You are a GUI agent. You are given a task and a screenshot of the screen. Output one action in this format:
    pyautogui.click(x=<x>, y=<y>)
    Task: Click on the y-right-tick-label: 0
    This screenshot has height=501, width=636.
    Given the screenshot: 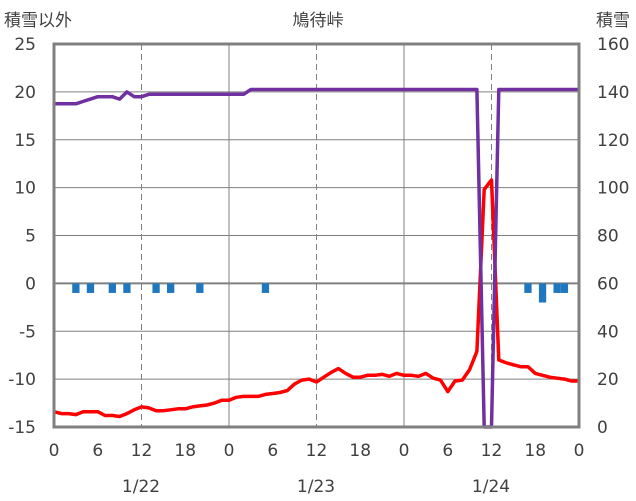 What is the action you would take?
    pyautogui.click(x=602, y=428)
    